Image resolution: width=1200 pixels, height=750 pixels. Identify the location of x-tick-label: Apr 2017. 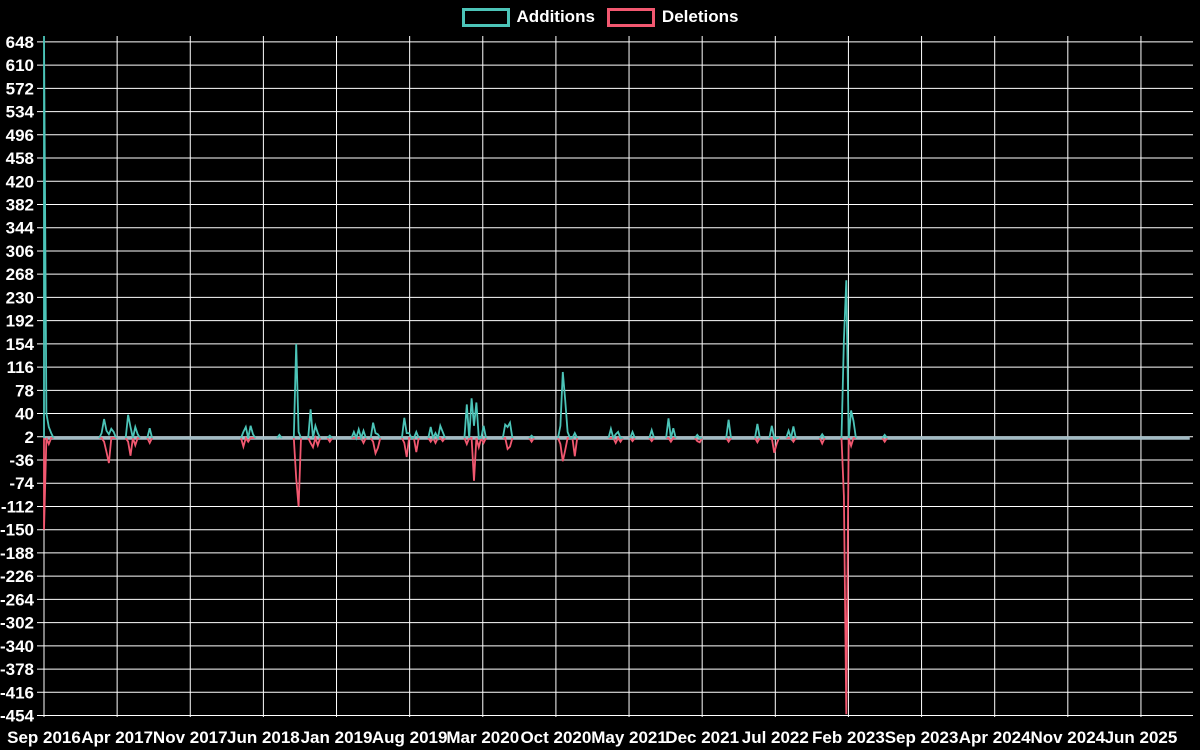
(117, 737).